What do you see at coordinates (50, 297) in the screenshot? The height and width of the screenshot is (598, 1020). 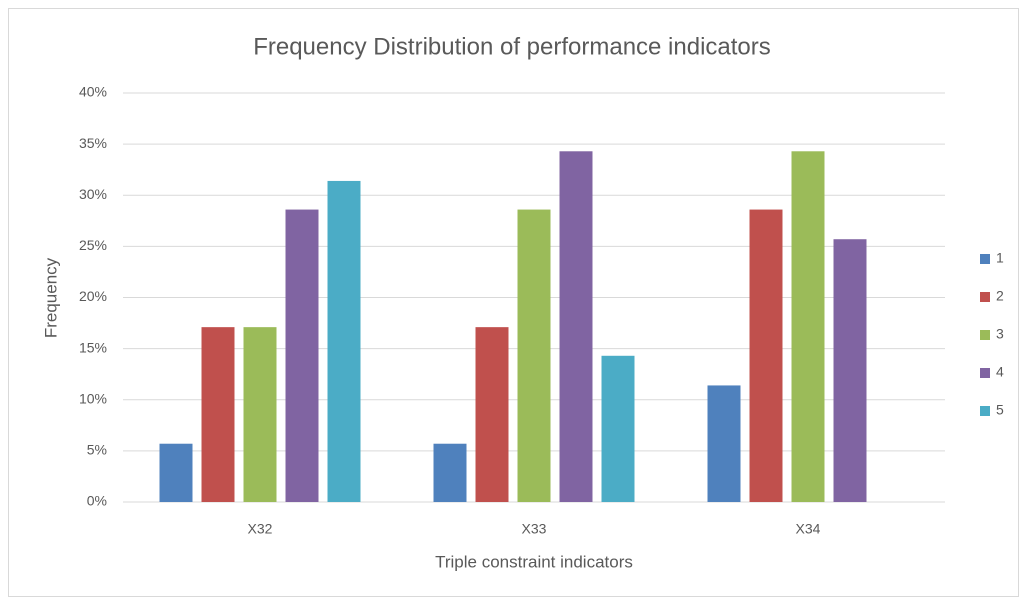 I see `y-axis-label: Frequency` at bounding box center [50, 297].